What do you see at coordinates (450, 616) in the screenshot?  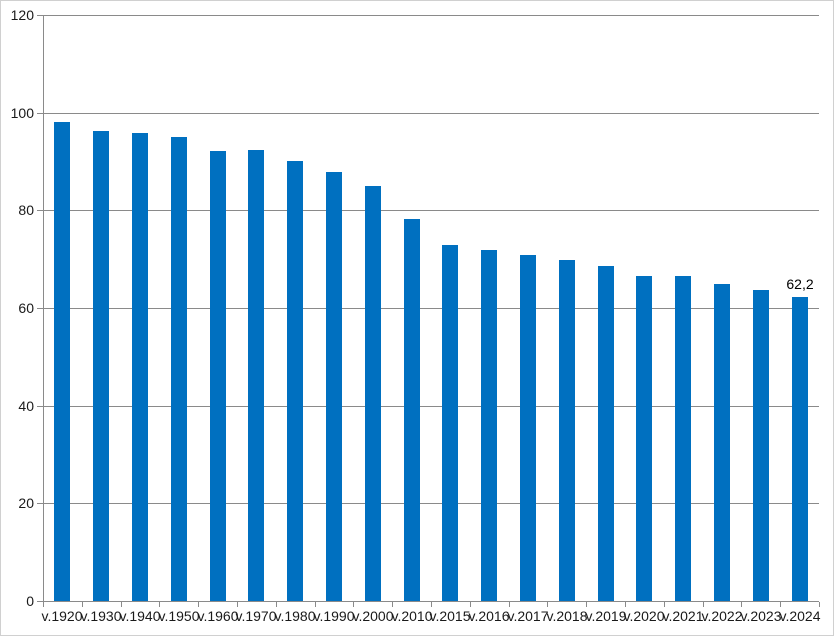 I see `x-tick-label: v.2015` at bounding box center [450, 616].